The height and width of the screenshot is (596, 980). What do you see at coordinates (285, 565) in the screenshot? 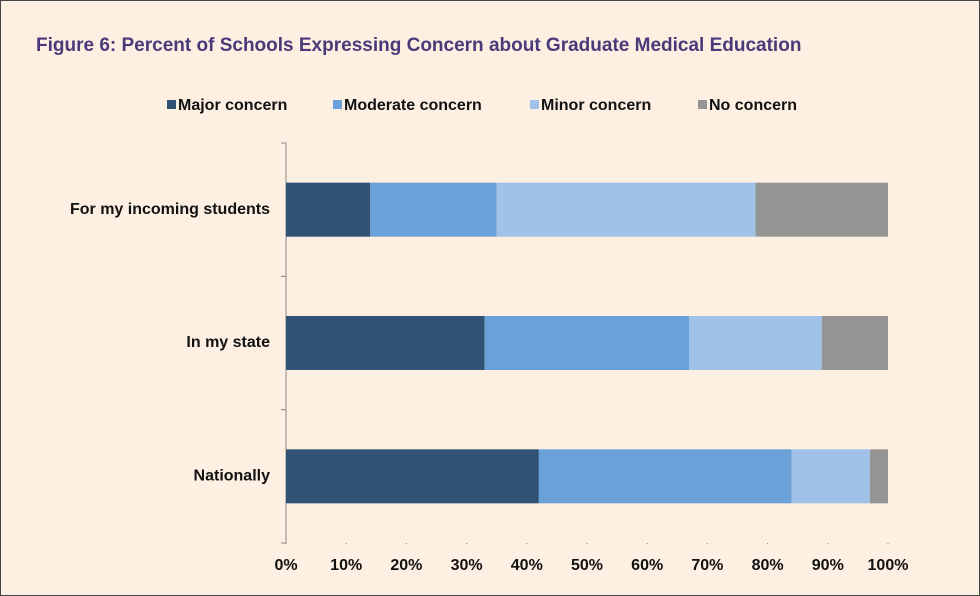
I see `x-tick-label: 0%` at bounding box center [285, 565].